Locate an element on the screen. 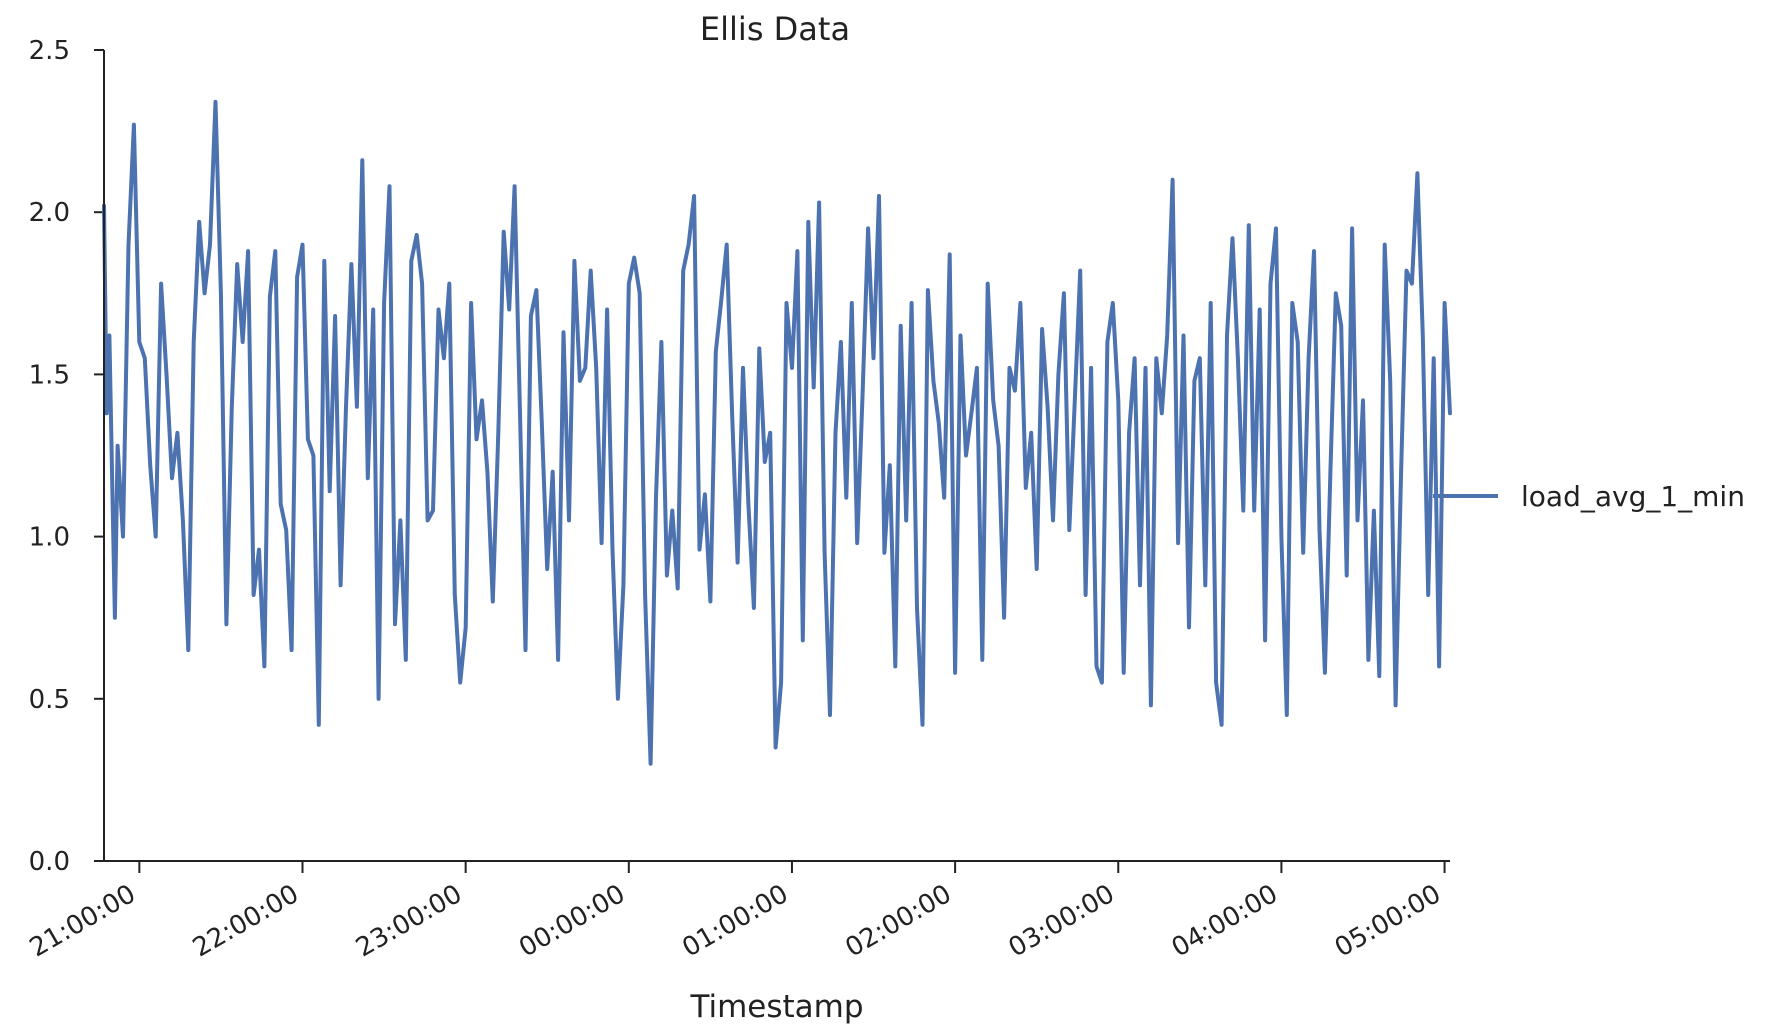 This screenshot has width=1775, height=1036. x-tick-label: 21:00:00 is located at coordinates (83, 921).